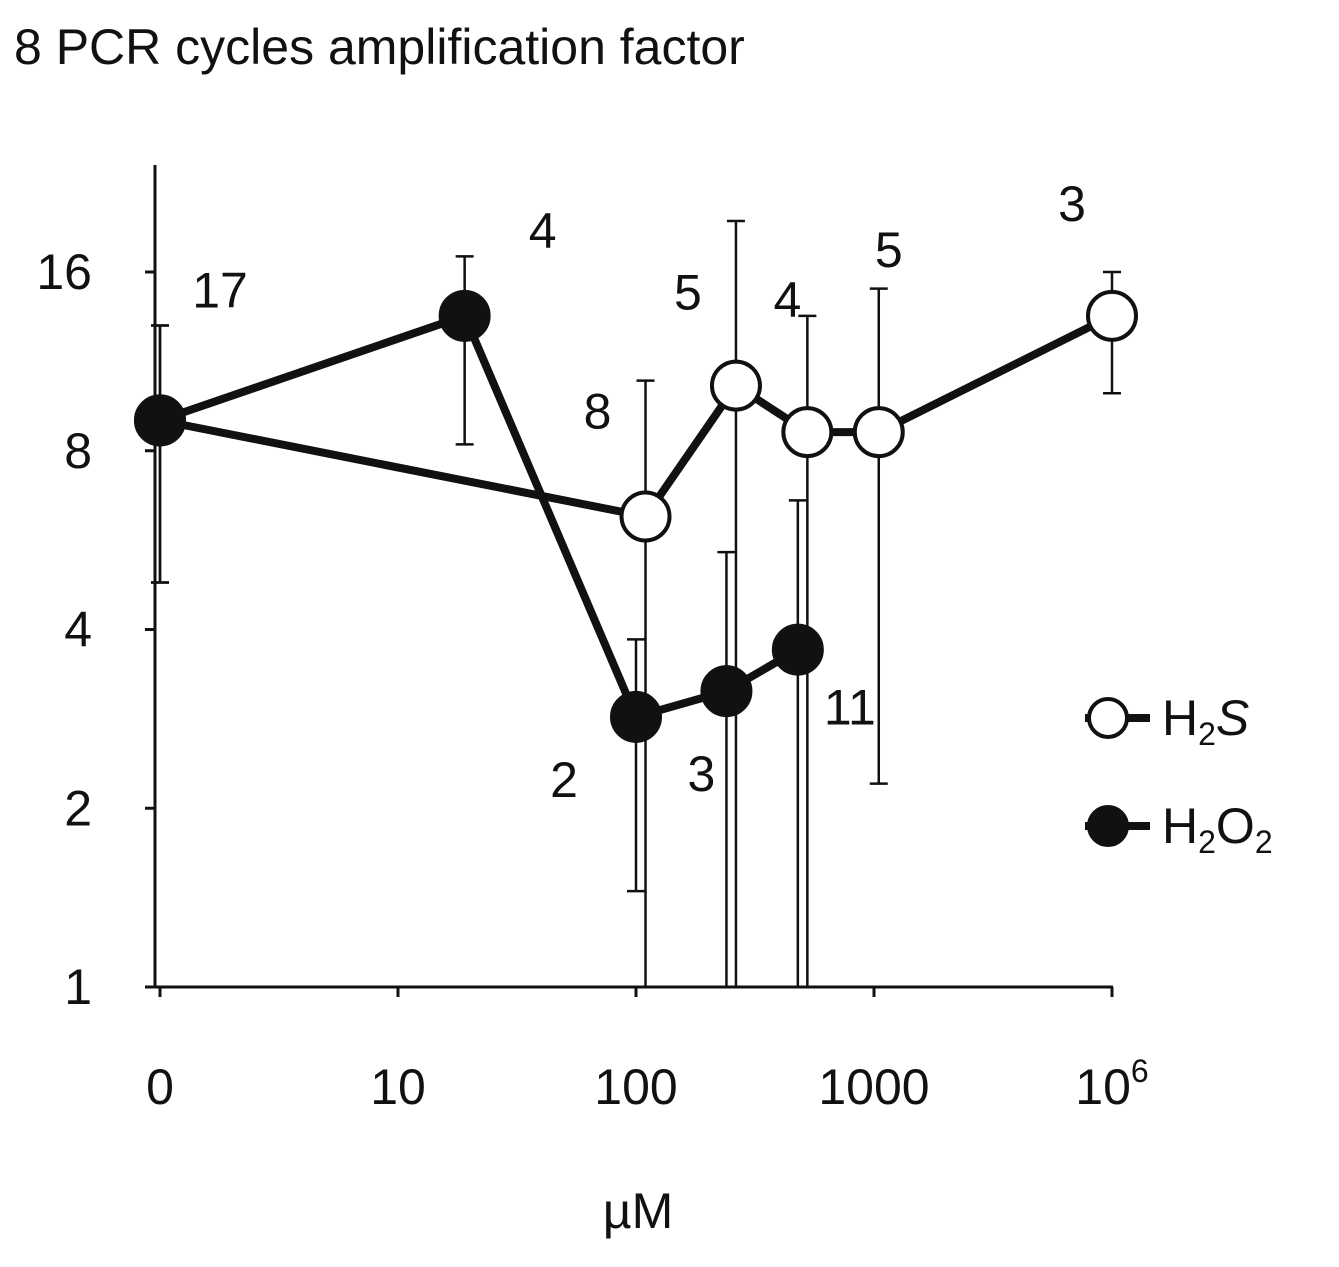 The height and width of the screenshot is (1267, 1339). I want to click on sample-size-label: 17, so click(220, 290).